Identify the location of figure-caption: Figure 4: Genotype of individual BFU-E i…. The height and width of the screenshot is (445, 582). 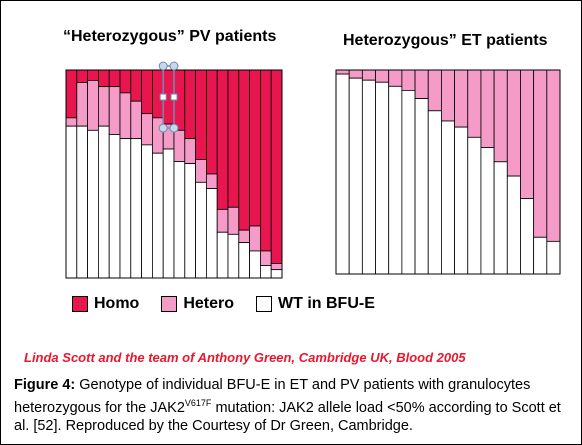
(292, 405).